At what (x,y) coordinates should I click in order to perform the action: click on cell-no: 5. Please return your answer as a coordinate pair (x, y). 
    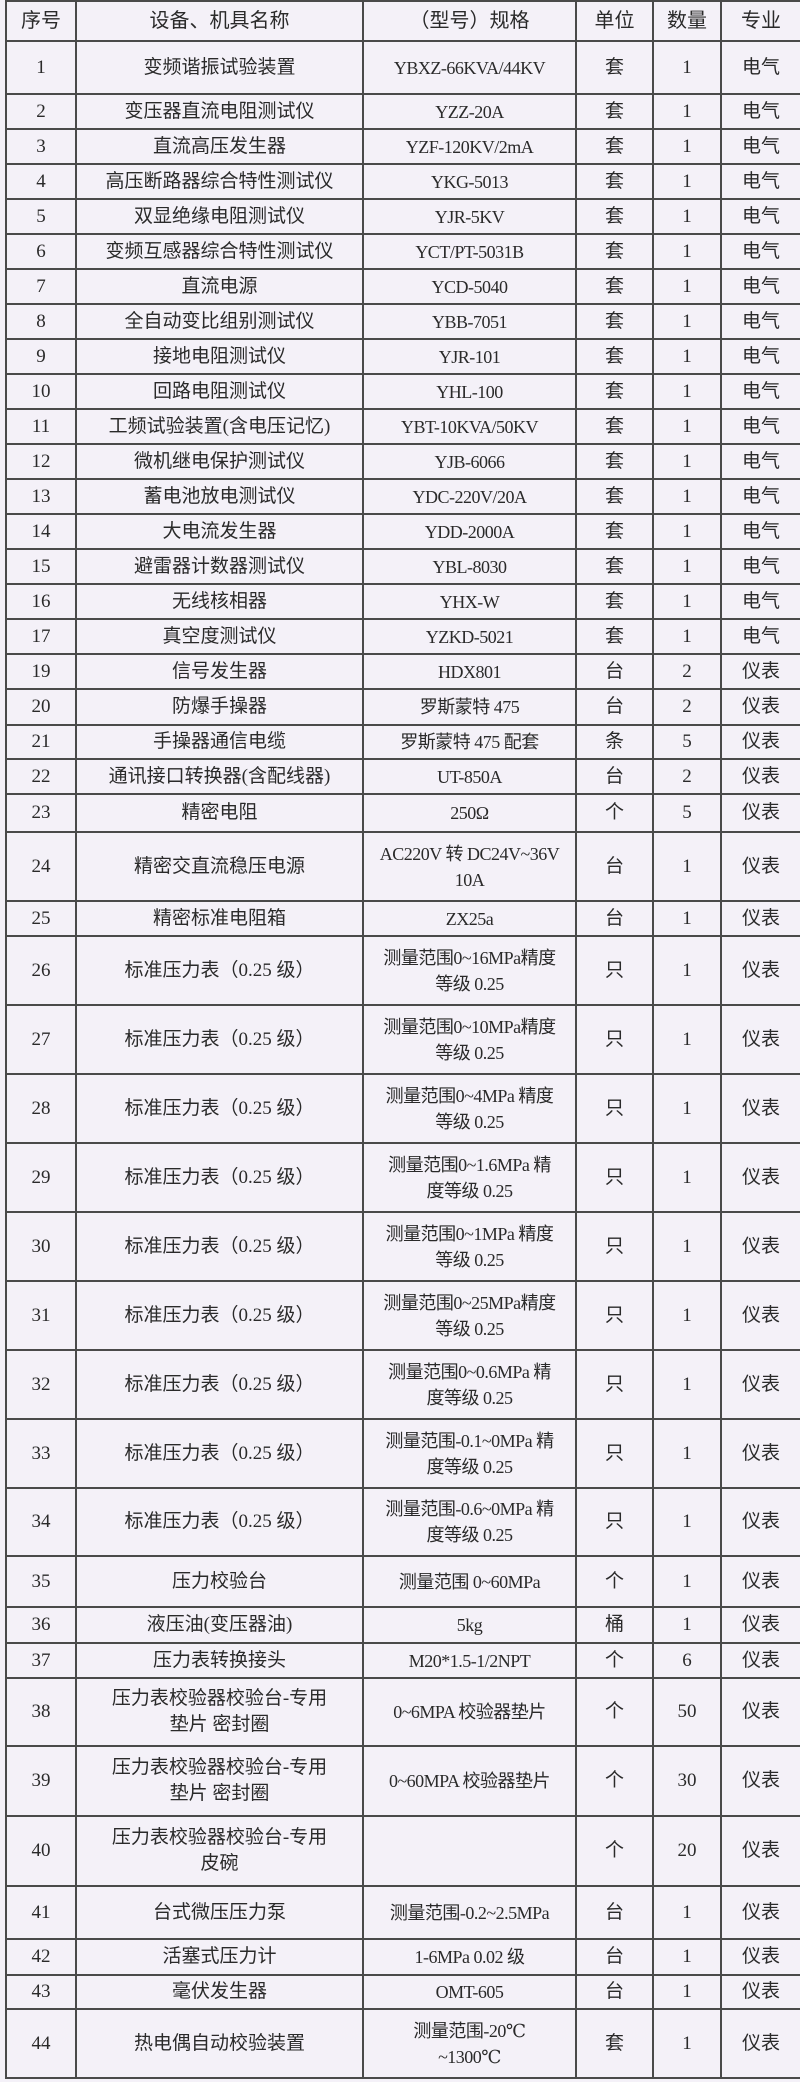
    Looking at the image, I should click on (41, 216).